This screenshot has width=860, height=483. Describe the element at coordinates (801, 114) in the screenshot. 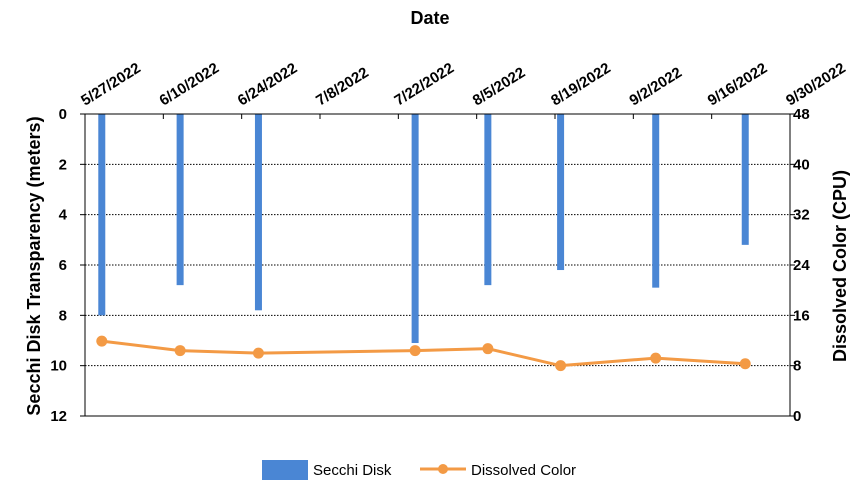

I see `right-tick-label: 48` at that location.